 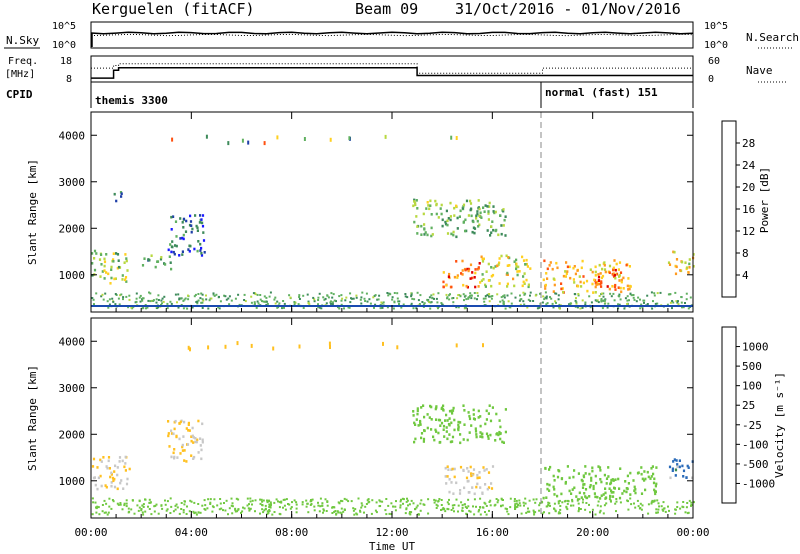 I want to click on freq-panel: Freq. [MHz] 18 8 60 0 Nave, so click(x=395, y=70).